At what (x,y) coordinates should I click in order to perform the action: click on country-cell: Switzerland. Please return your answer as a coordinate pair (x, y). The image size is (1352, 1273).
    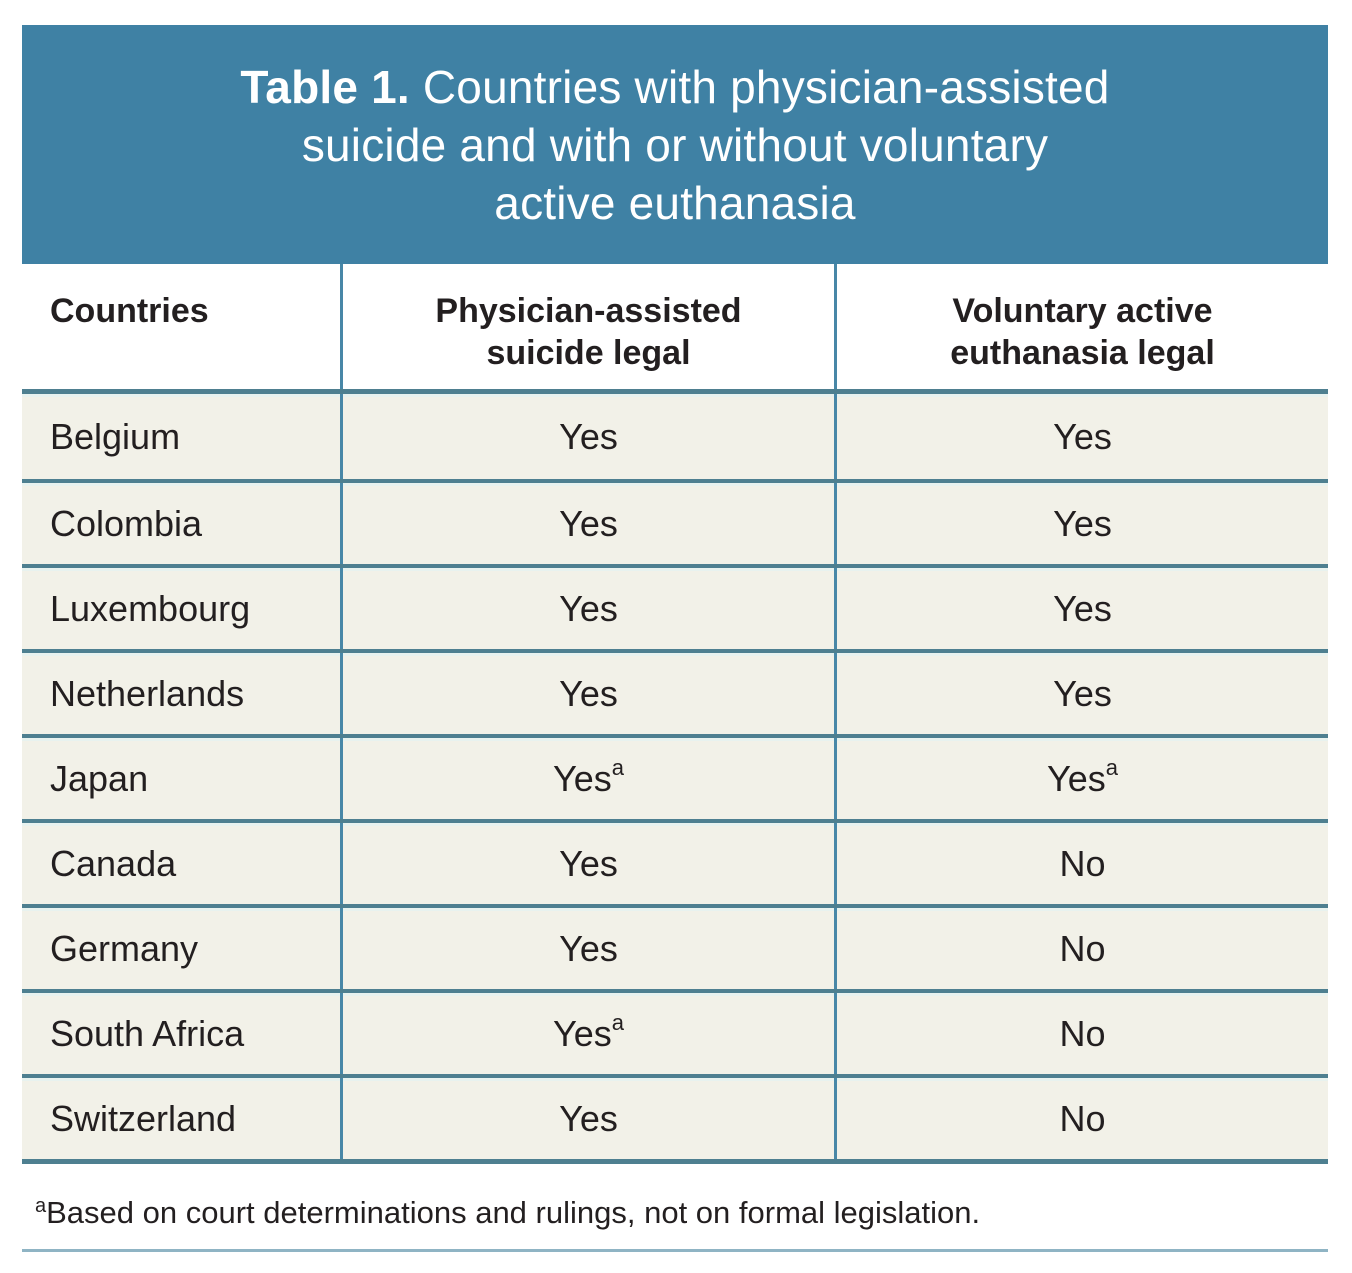
    Looking at the image, I should click on (143, 1118).